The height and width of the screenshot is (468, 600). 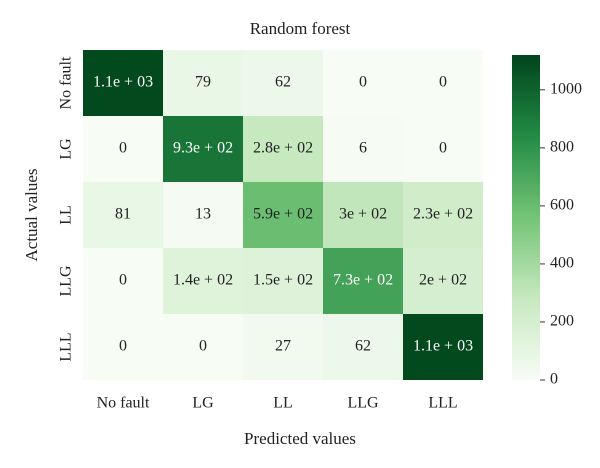 What do you see at coordinates (562, 321) in the screenshot?
I see `colorbar-tick-label: 200` at bounding box center [562, 321].